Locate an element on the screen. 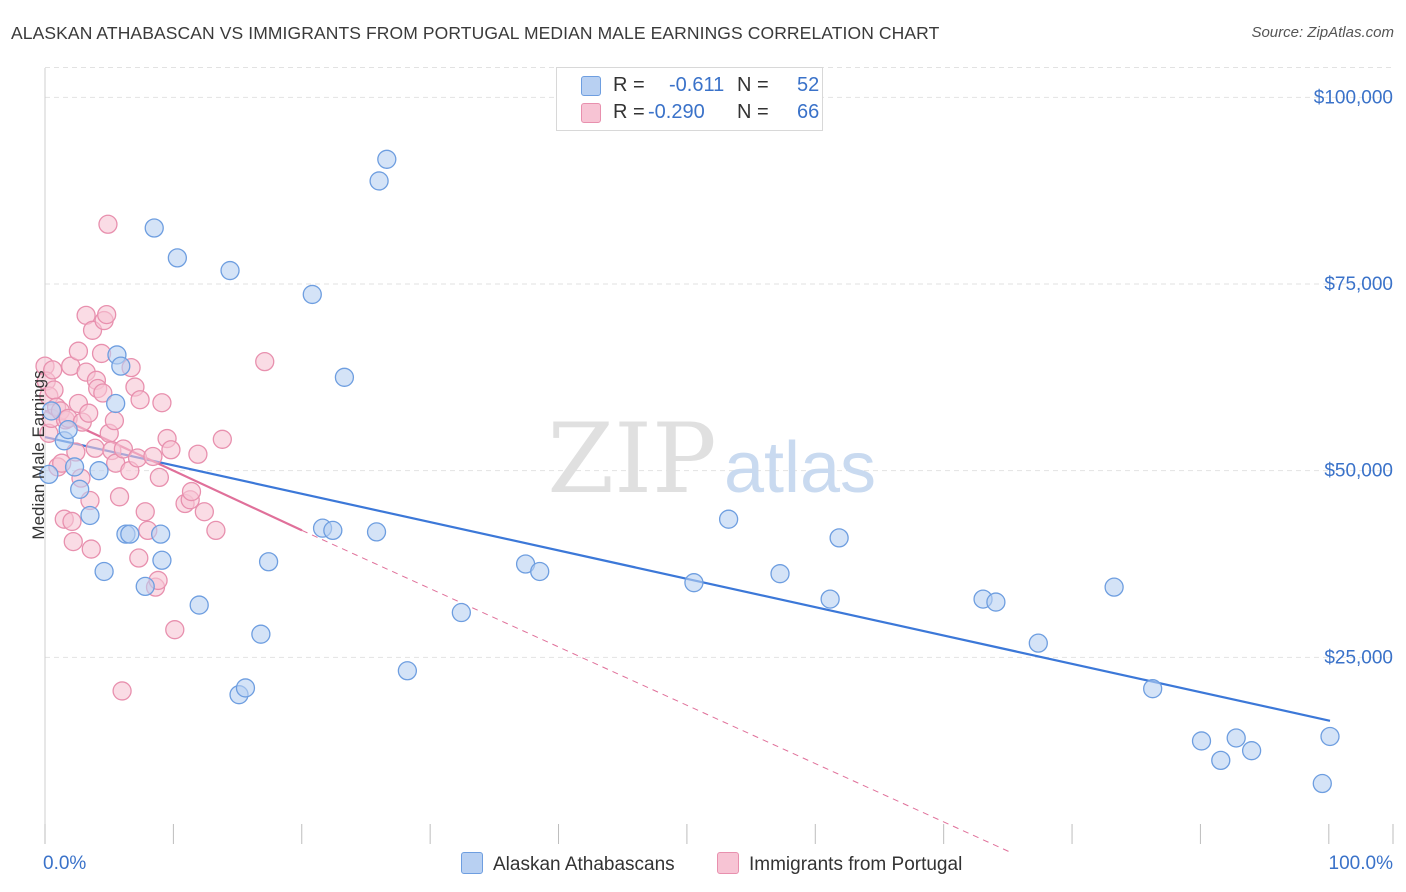  bottom-legend-swatch-blue is located at coordinates (472, 863).